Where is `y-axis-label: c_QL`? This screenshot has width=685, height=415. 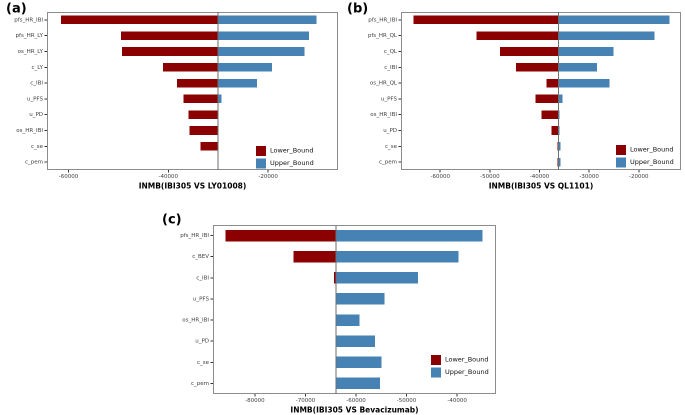
y-axis-label: c_QL is located at coordinates (366, 51).